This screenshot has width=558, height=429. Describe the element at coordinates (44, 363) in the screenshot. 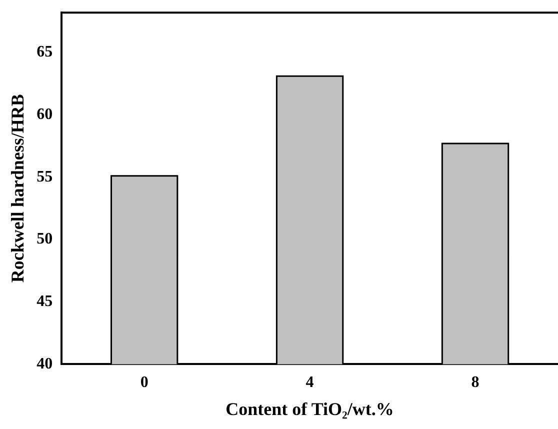

I see `y-tick-label: 40` at that location.